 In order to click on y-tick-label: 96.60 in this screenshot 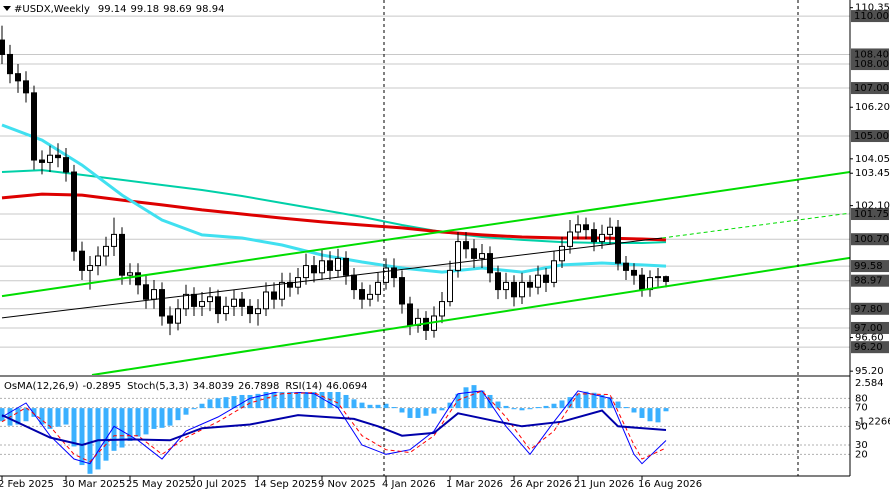, I will do `click(869, 338)`.